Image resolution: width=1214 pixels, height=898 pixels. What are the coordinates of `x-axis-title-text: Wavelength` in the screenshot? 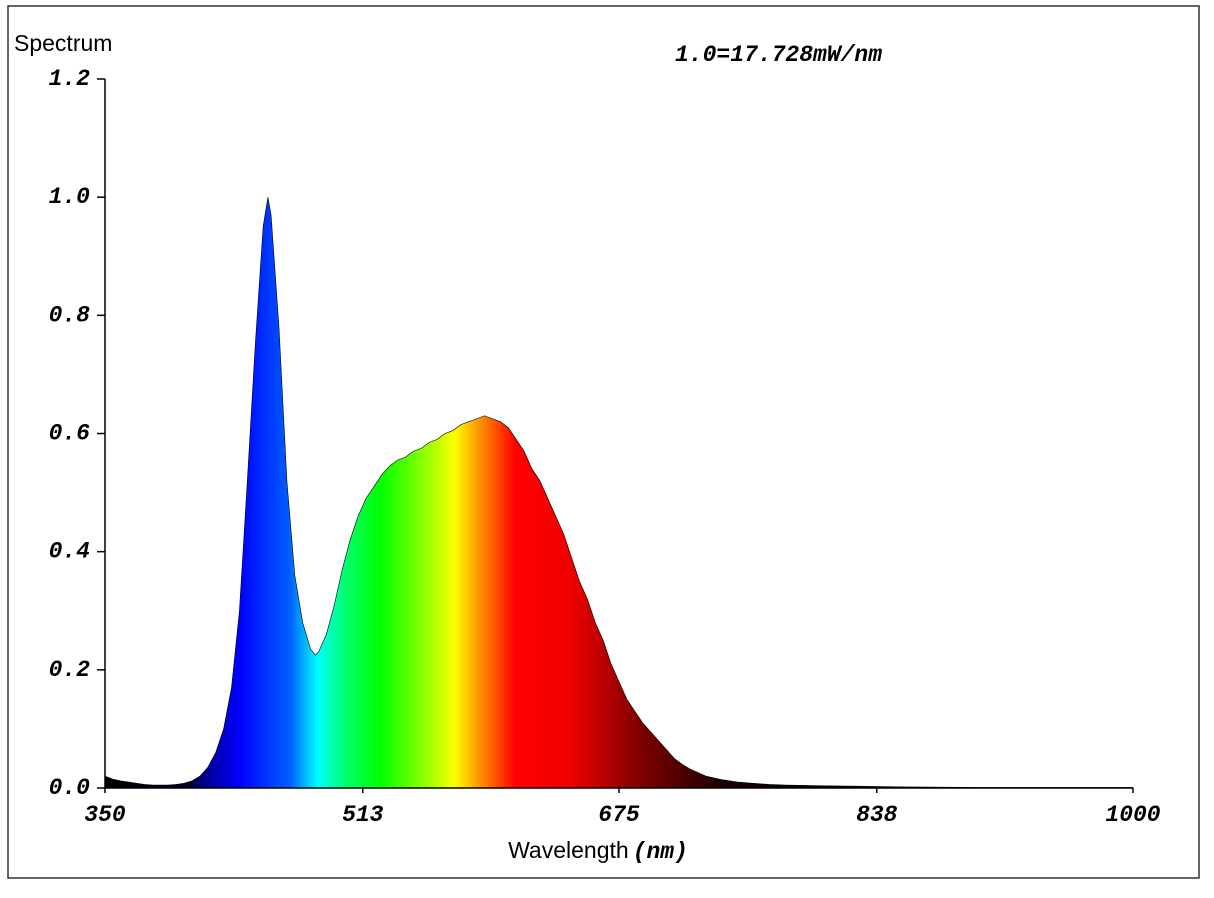 It's located at (568, 850).